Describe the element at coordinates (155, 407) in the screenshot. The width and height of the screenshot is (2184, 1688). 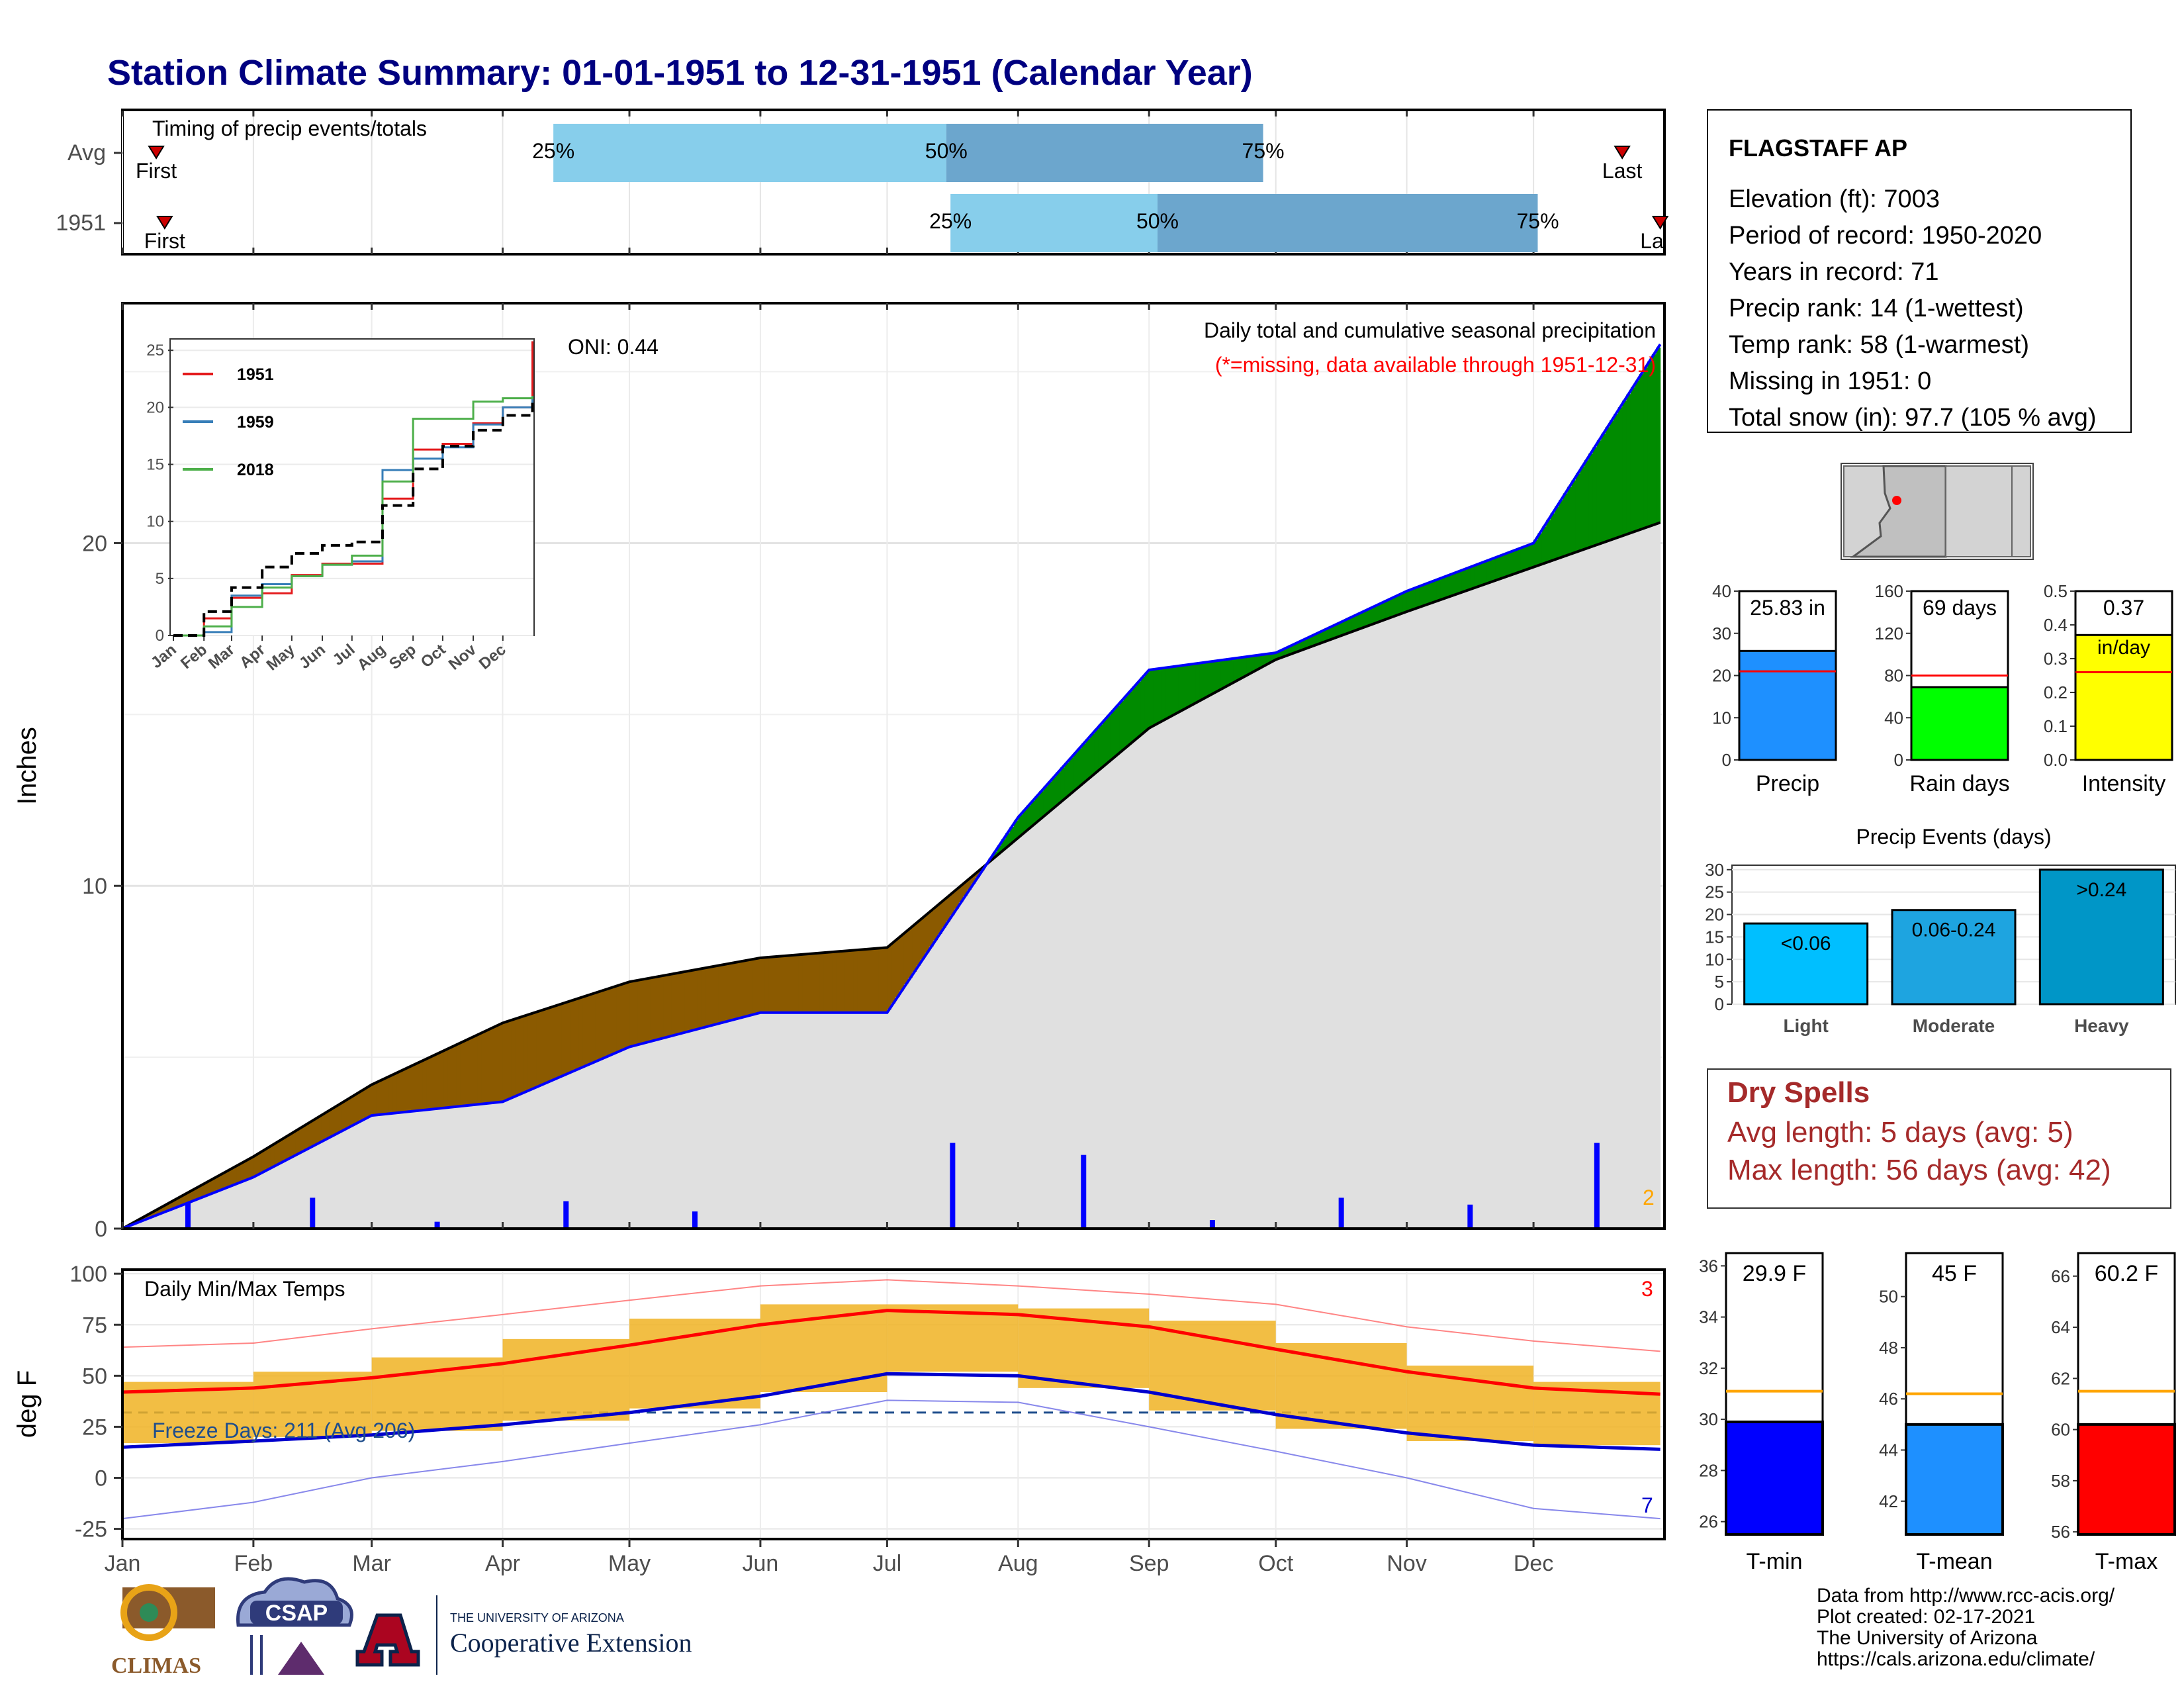
I see `inset-ytick-label: 20` at that location.